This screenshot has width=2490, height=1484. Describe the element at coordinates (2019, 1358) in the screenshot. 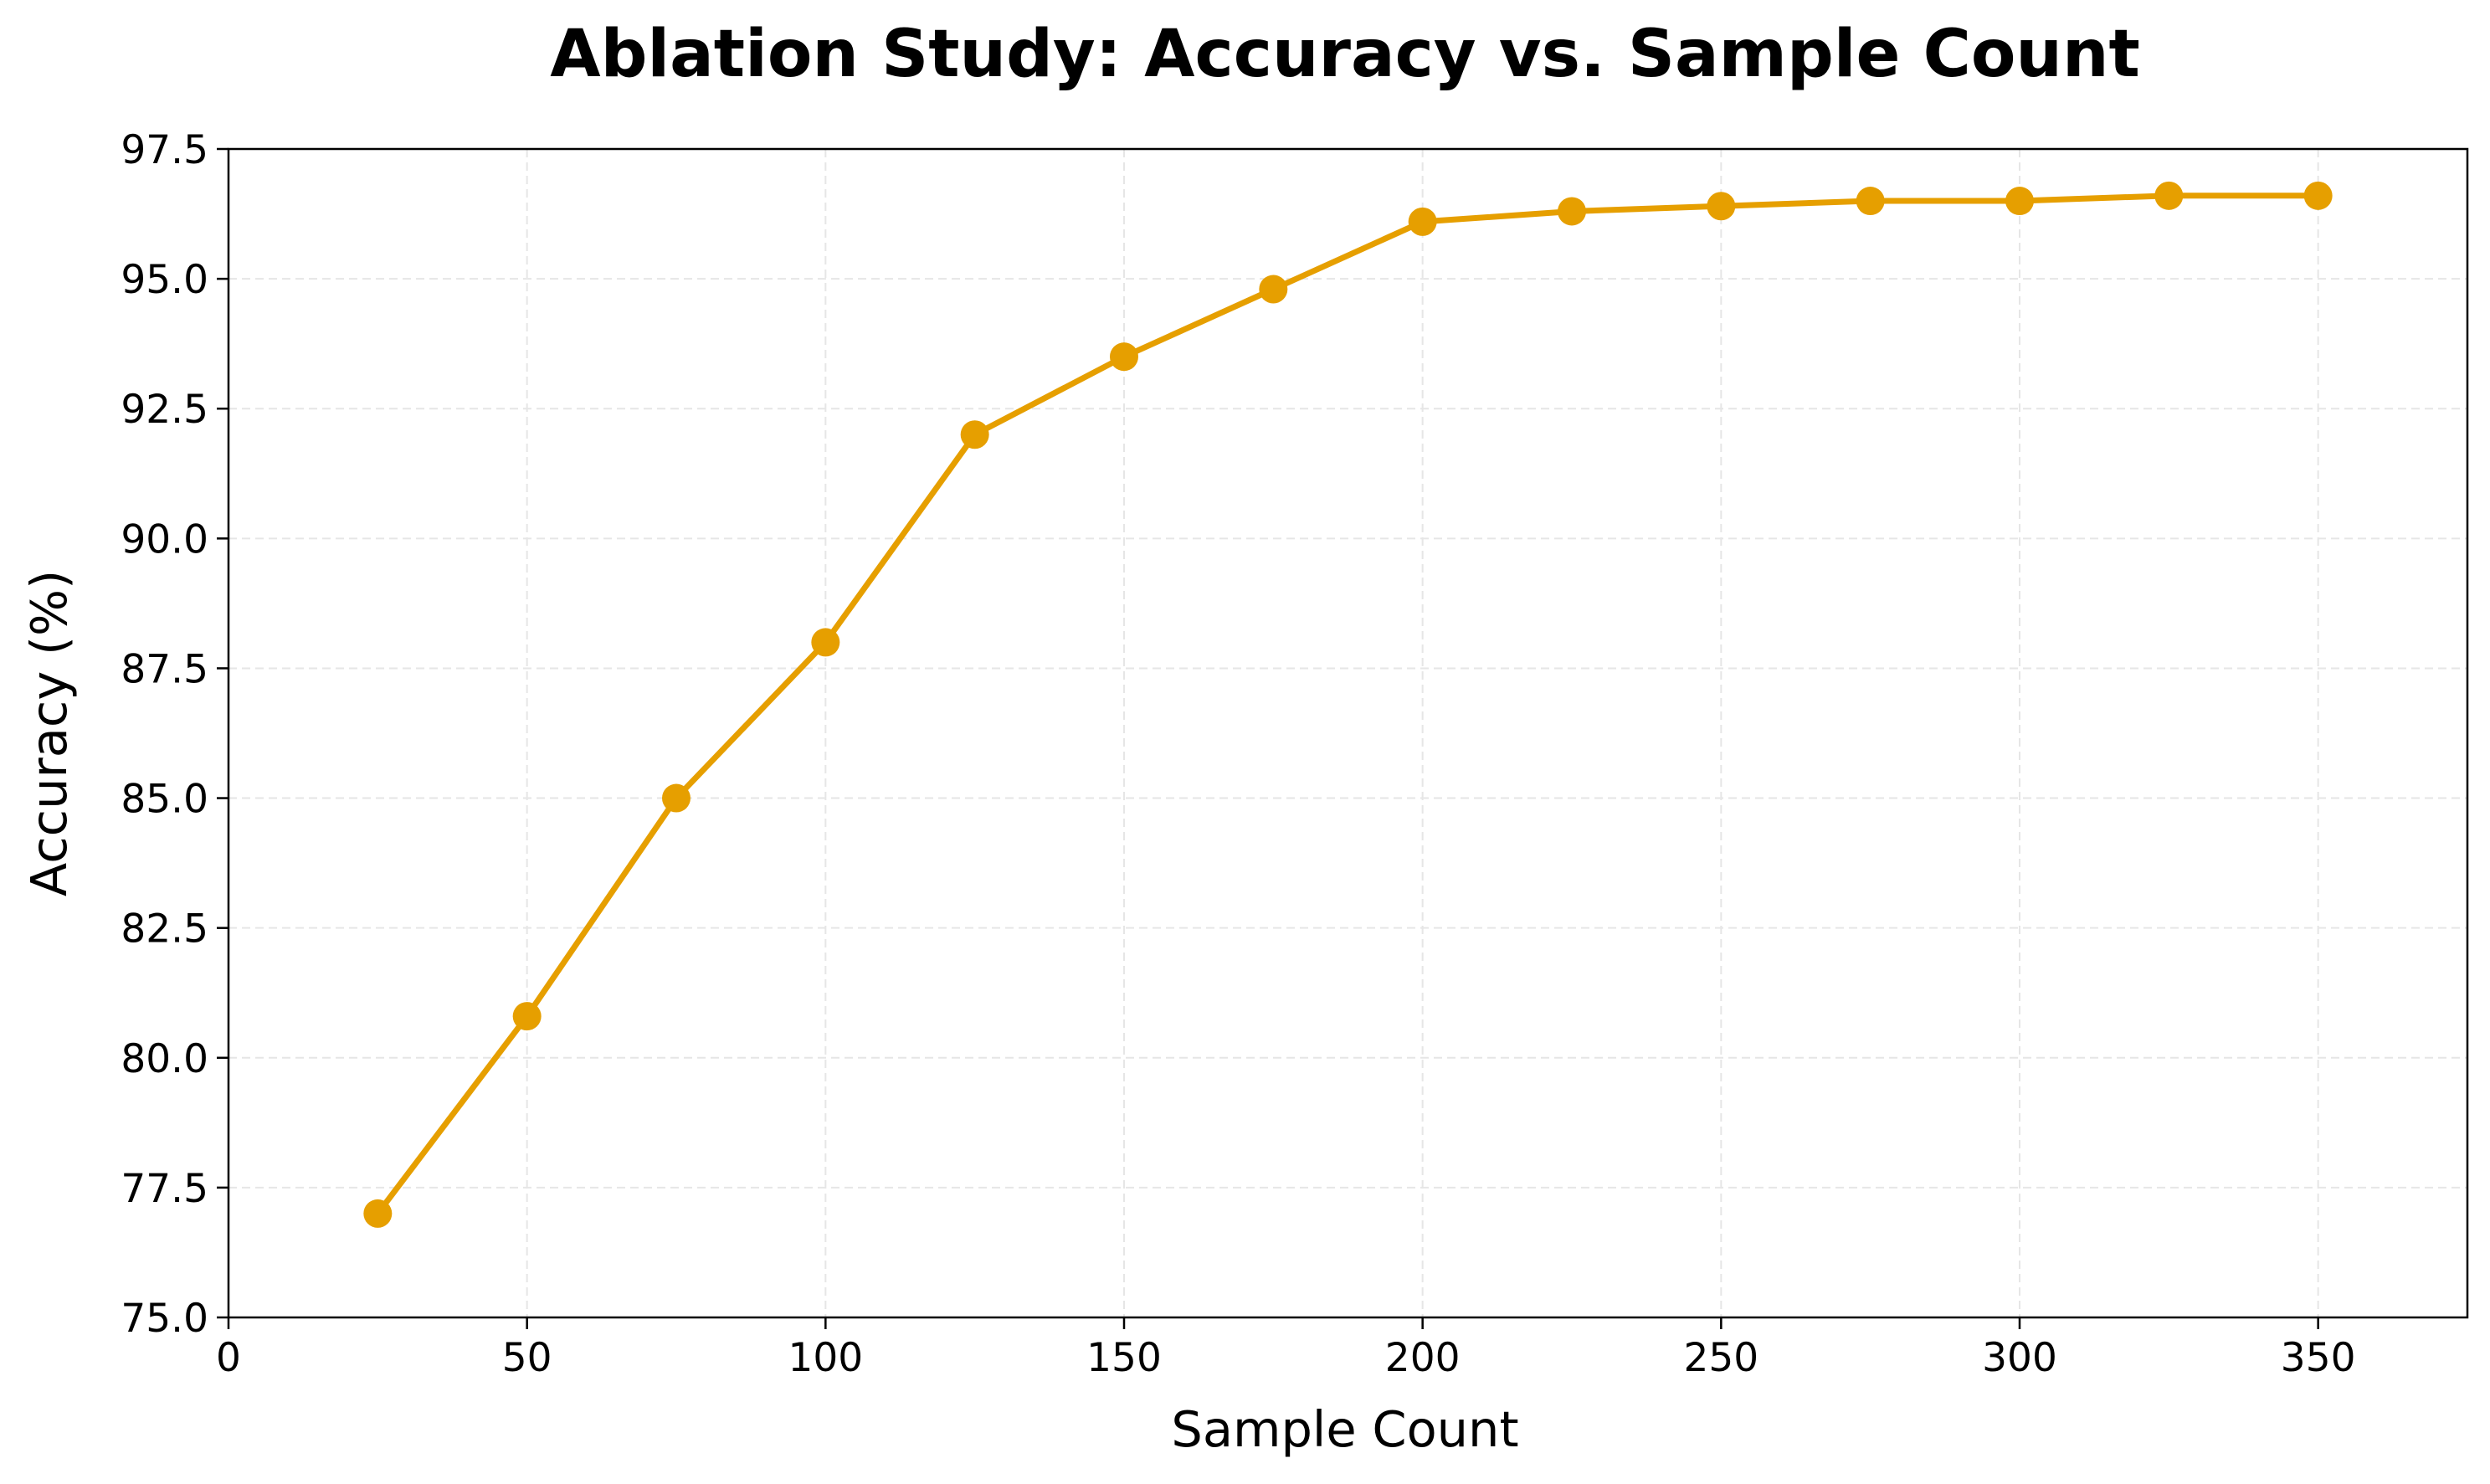

I see `x-tick-label: 300` at that location.